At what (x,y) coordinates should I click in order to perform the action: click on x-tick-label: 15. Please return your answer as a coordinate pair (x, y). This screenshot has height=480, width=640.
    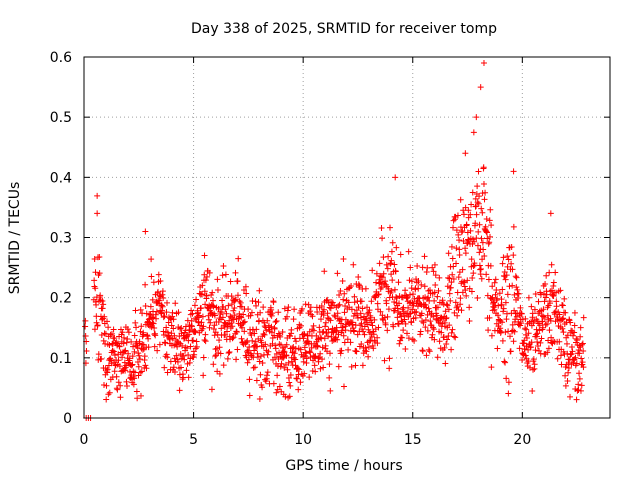
    Looking at the image, I should click on (413, 440).